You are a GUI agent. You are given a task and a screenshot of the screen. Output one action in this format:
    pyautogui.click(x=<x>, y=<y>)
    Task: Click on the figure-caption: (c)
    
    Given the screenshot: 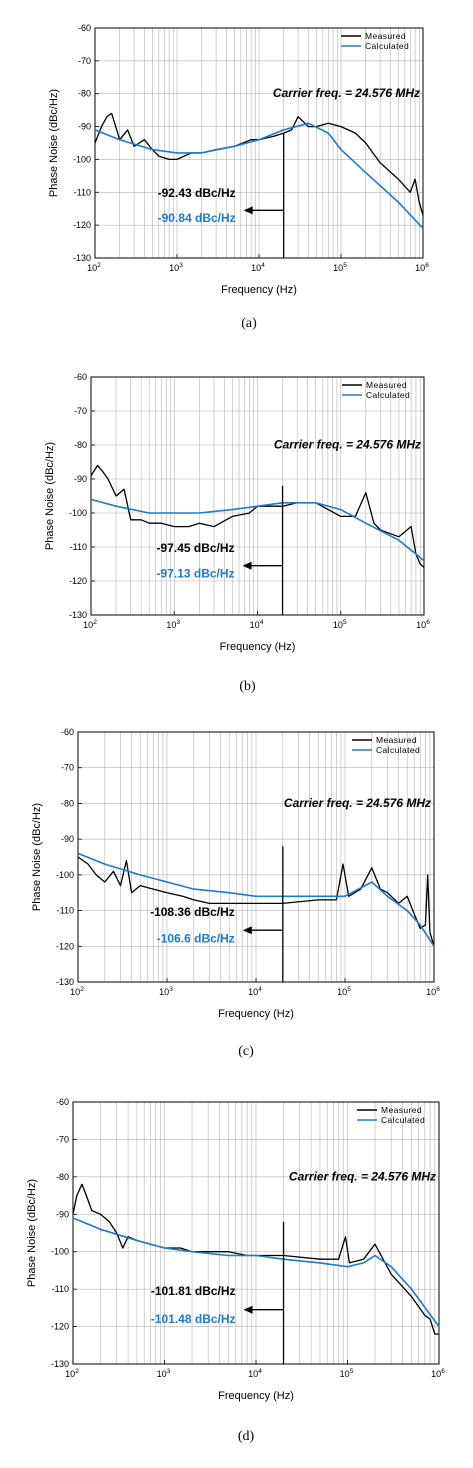 What is the action you would take?
    pyautogui.click(x=246, y=1051)
    